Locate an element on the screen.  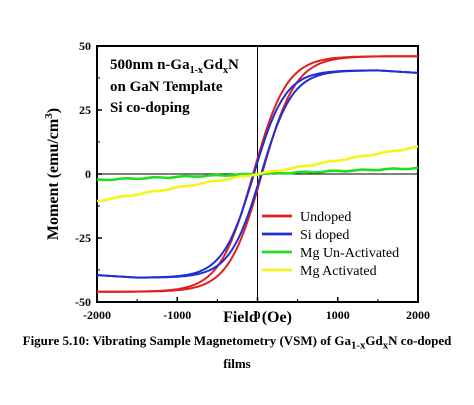
series-mg-activated is located at coordinates (257, 174).